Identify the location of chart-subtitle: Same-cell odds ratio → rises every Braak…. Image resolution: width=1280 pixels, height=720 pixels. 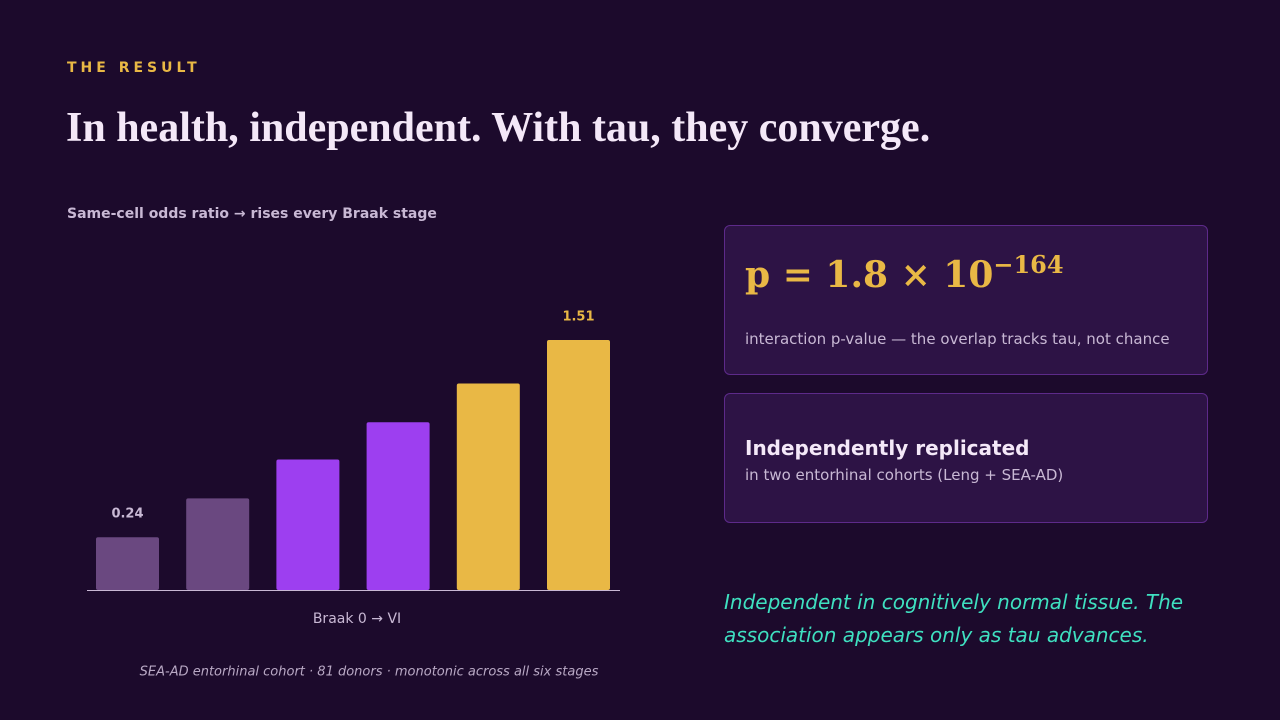
(252, 214).